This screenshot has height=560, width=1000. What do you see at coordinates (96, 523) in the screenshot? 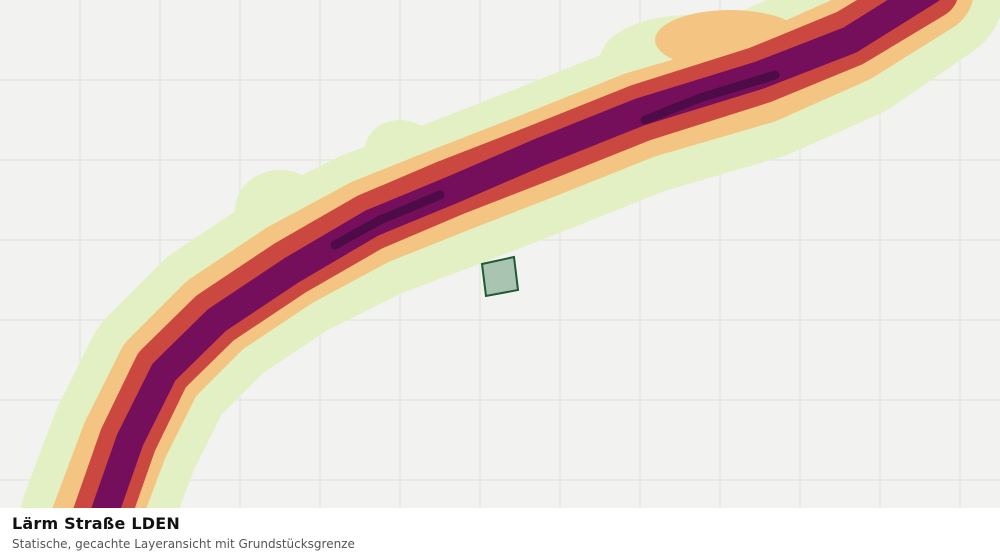
I see `layer-title: Lärm Straße LDEN` at bounding box center [96, 523].